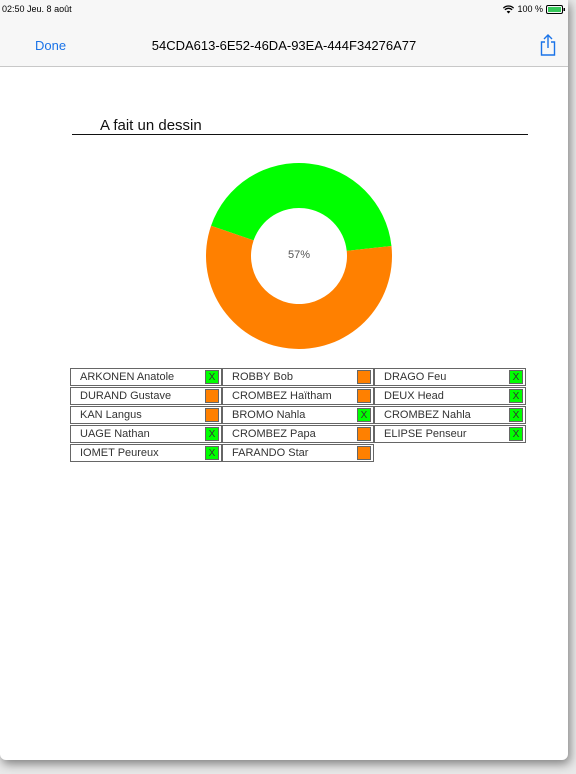 Image resolution: width=576 pixels, height=774 pixels. I want to click on student-cell: KAN Langus, so click(146, 415).